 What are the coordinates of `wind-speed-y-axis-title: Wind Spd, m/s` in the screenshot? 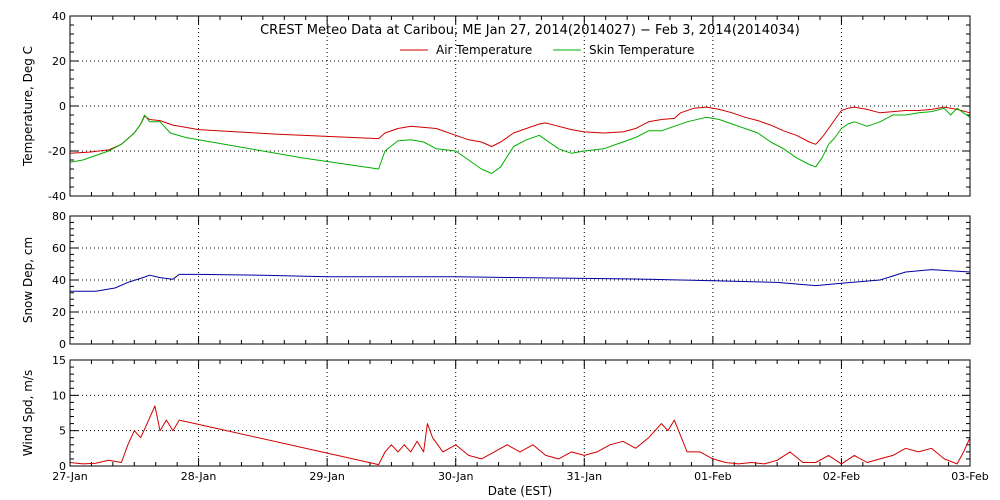 It's located at (28, 413).